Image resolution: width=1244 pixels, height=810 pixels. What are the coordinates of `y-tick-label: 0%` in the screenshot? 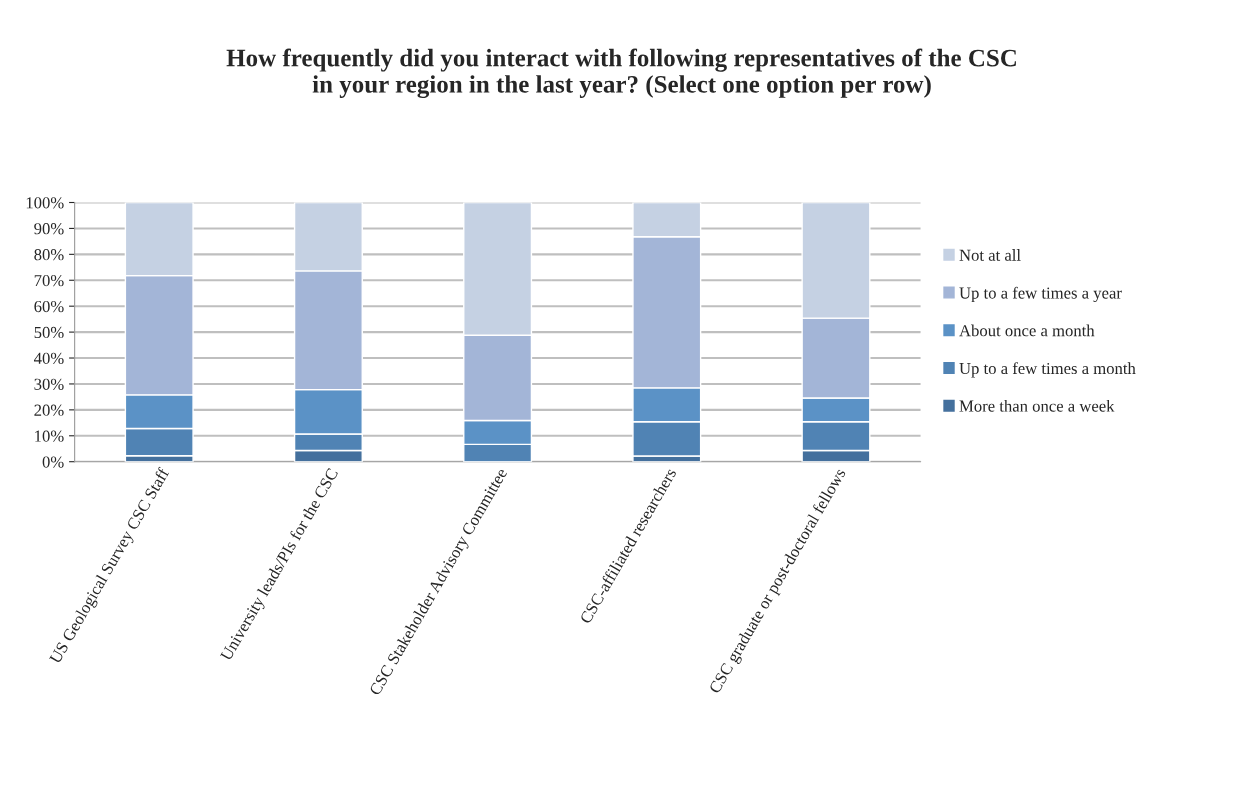 It's located at (53, 462).